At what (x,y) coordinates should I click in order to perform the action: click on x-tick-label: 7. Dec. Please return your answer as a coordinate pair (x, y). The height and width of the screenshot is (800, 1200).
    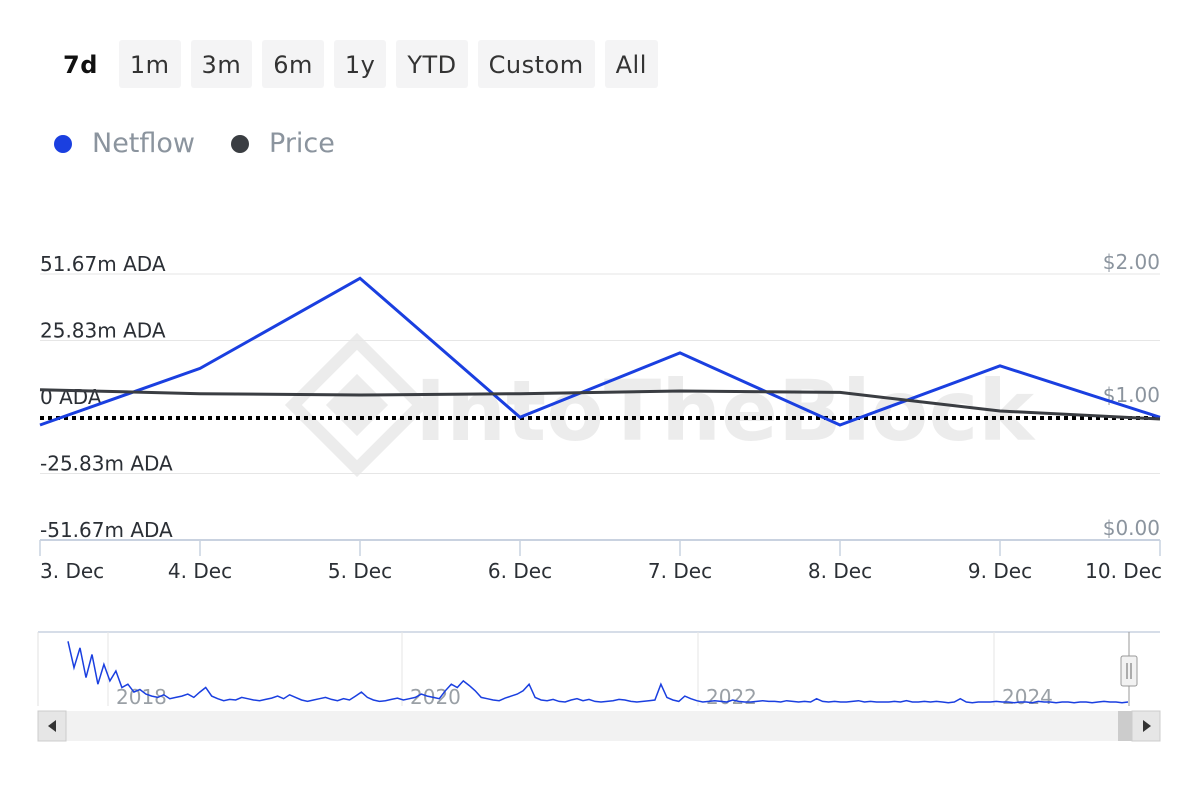
    Looking at the image, I should click on (680, 571).